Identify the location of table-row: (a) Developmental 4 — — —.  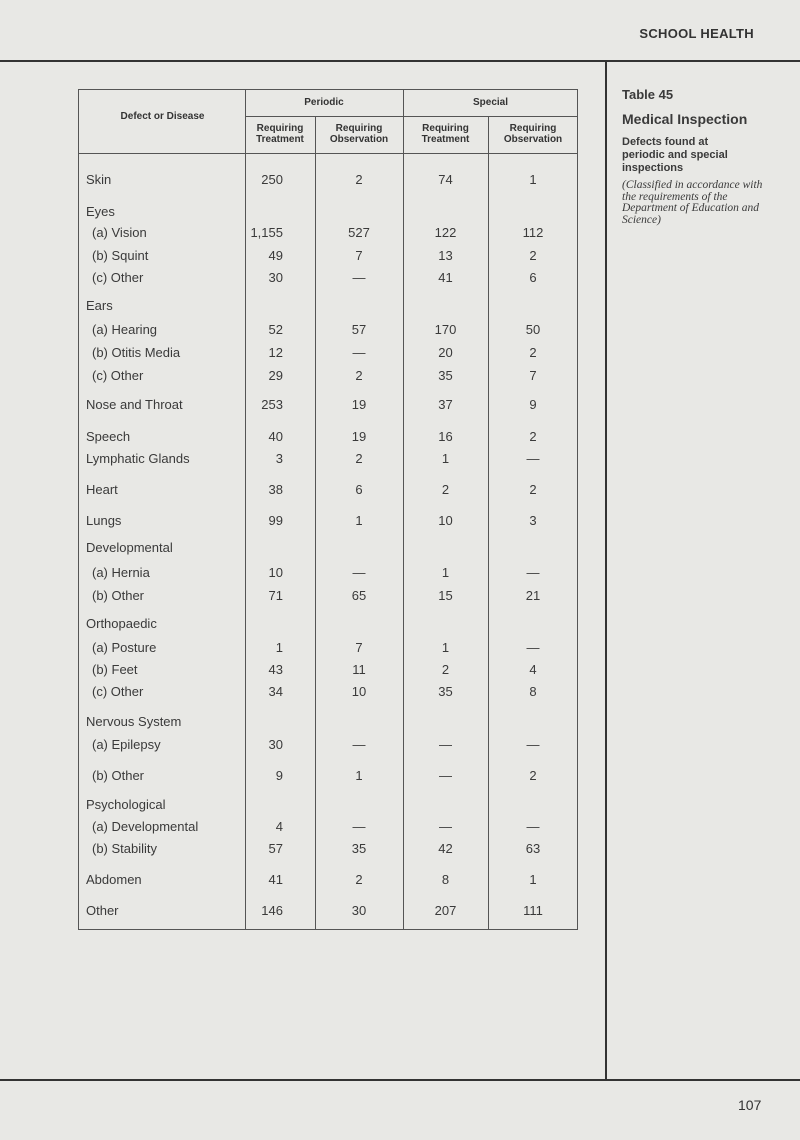
(400, 829).